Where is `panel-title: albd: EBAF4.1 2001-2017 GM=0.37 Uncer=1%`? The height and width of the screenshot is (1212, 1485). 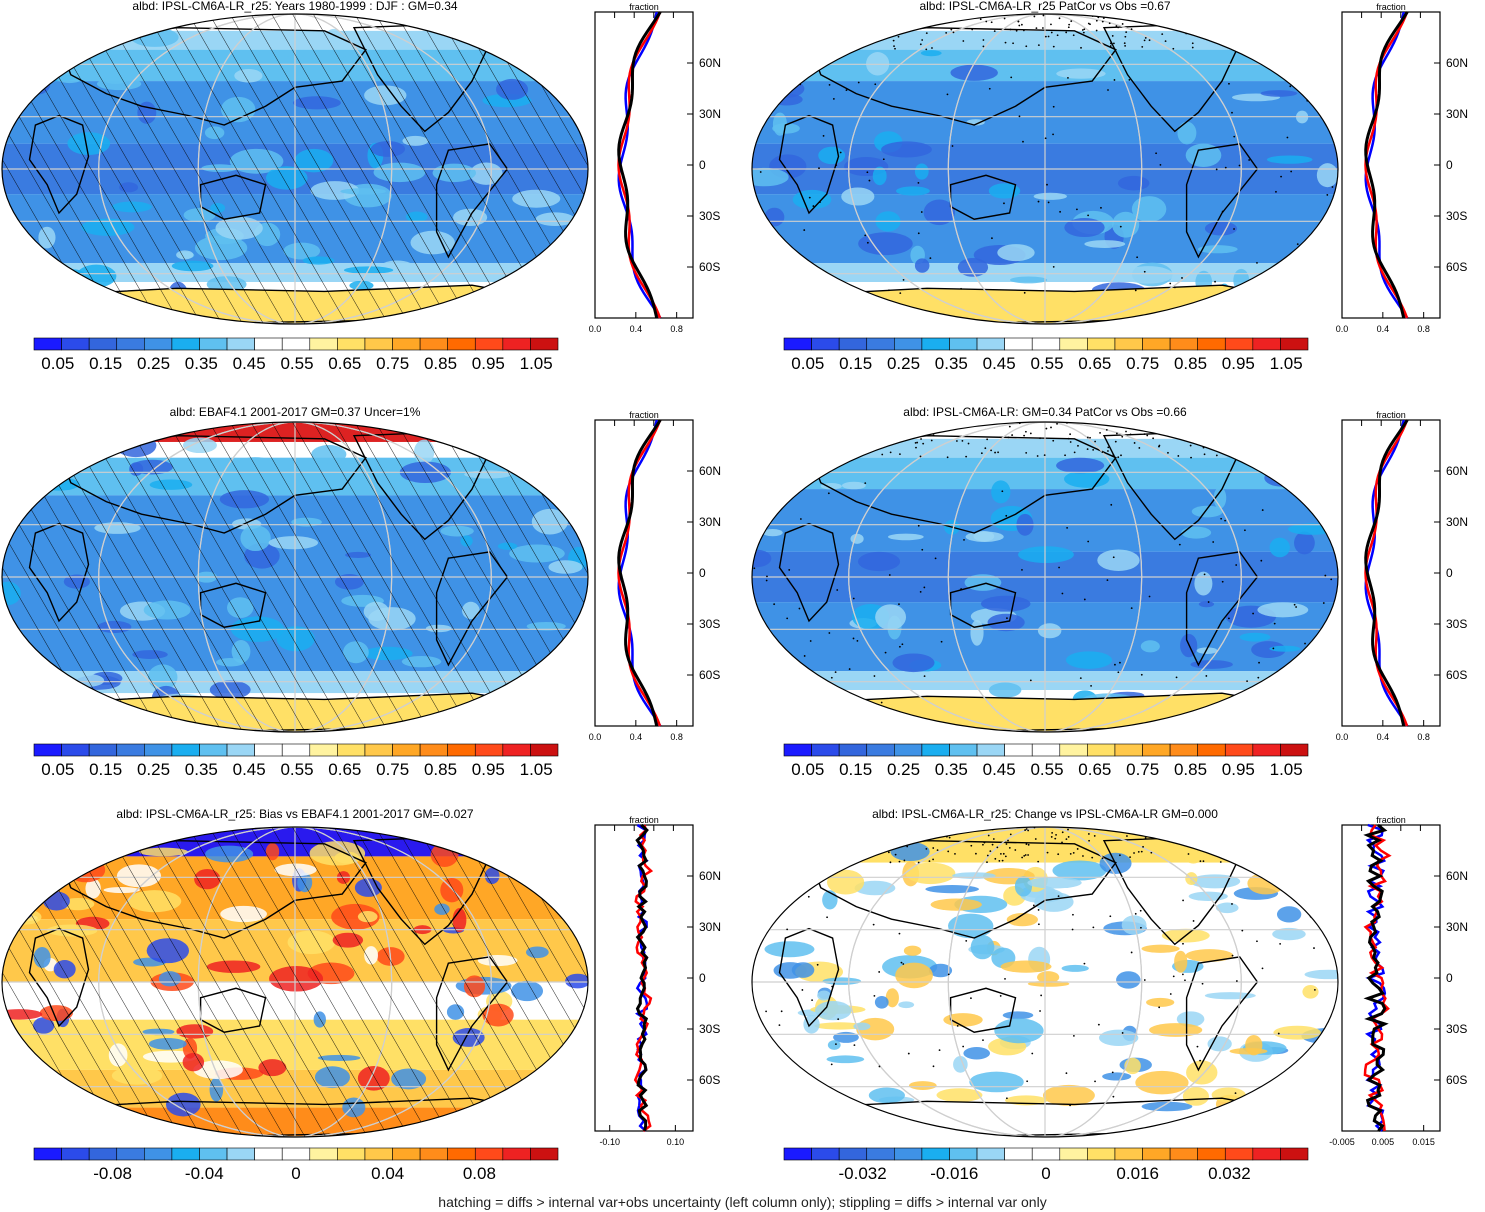
panel-title: albd: EBAF4.1 2001-2017 GM=0.37 Uncer=1% is located at coordinates (295, 412).